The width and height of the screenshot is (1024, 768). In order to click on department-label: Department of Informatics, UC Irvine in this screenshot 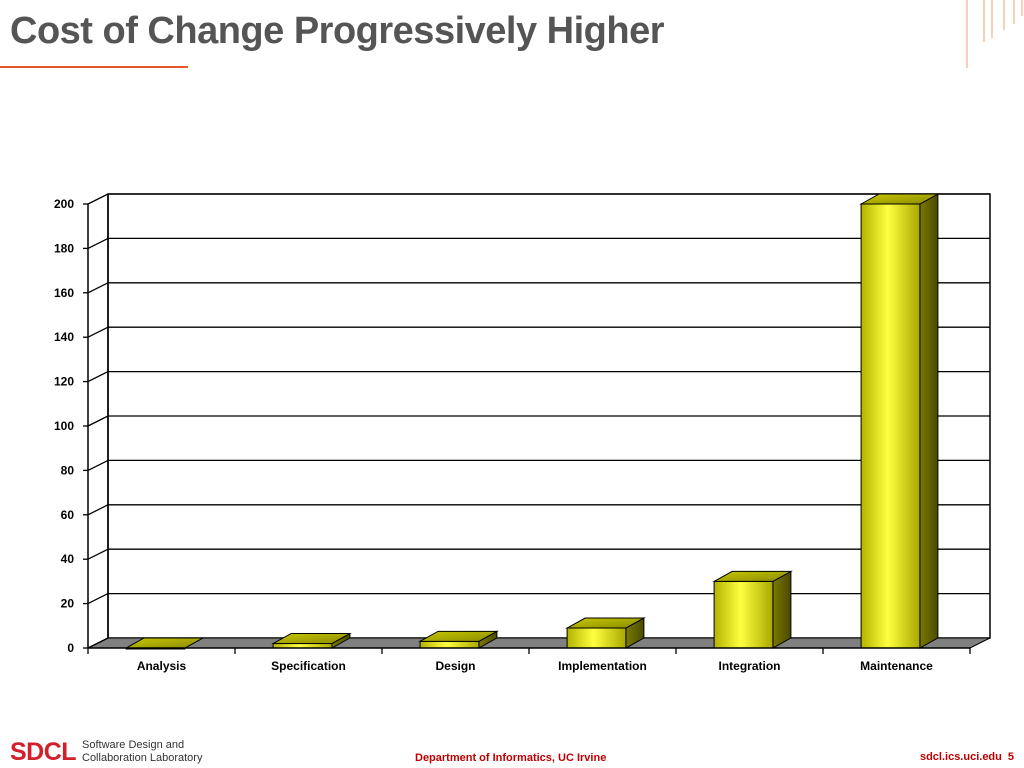, I will do `click(511, 758)`.